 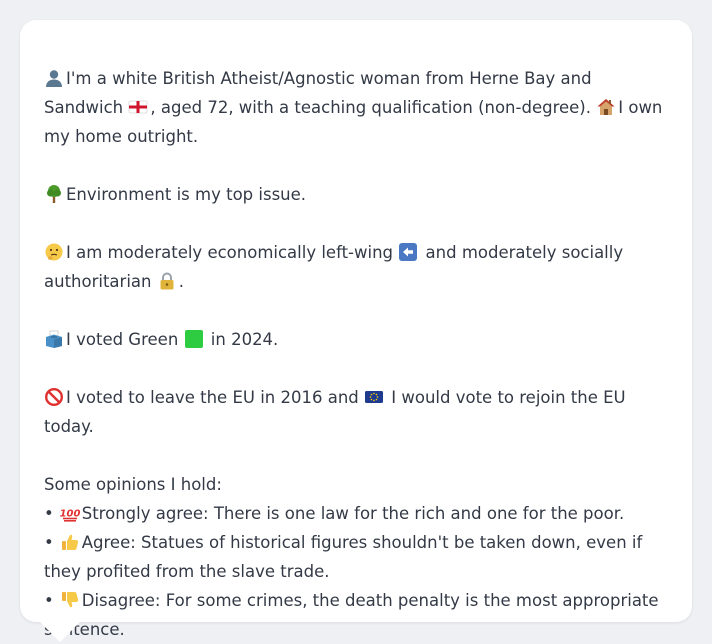 I want to click on opinion-stance: Disagree:, so click(x=121, y=600).